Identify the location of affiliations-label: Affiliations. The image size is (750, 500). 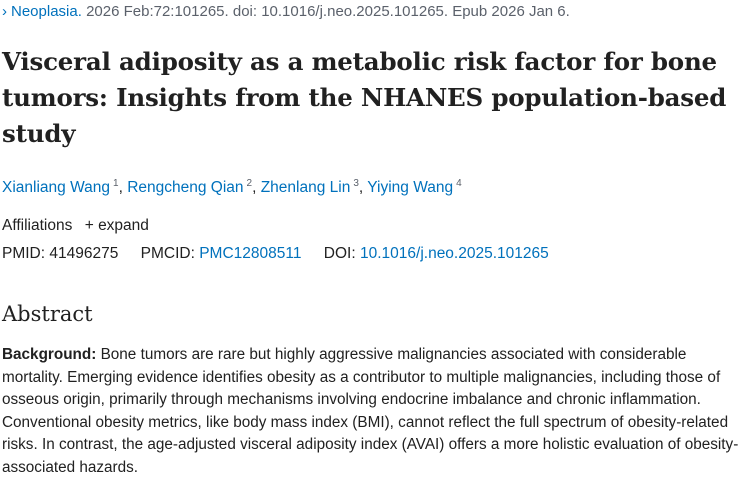
(37, 225).